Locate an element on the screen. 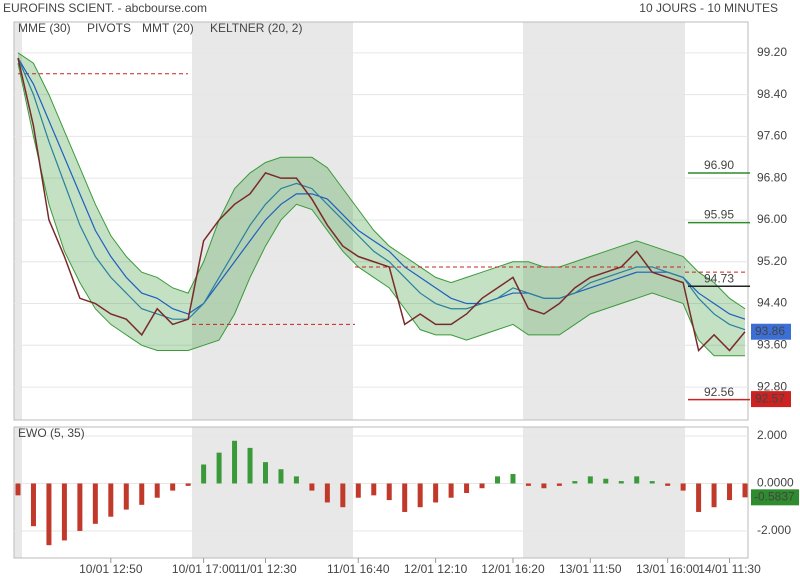 This screenshot has width=800, height=580. indicator-title: EWO (5, 35) is located at coordinates (51, 433).